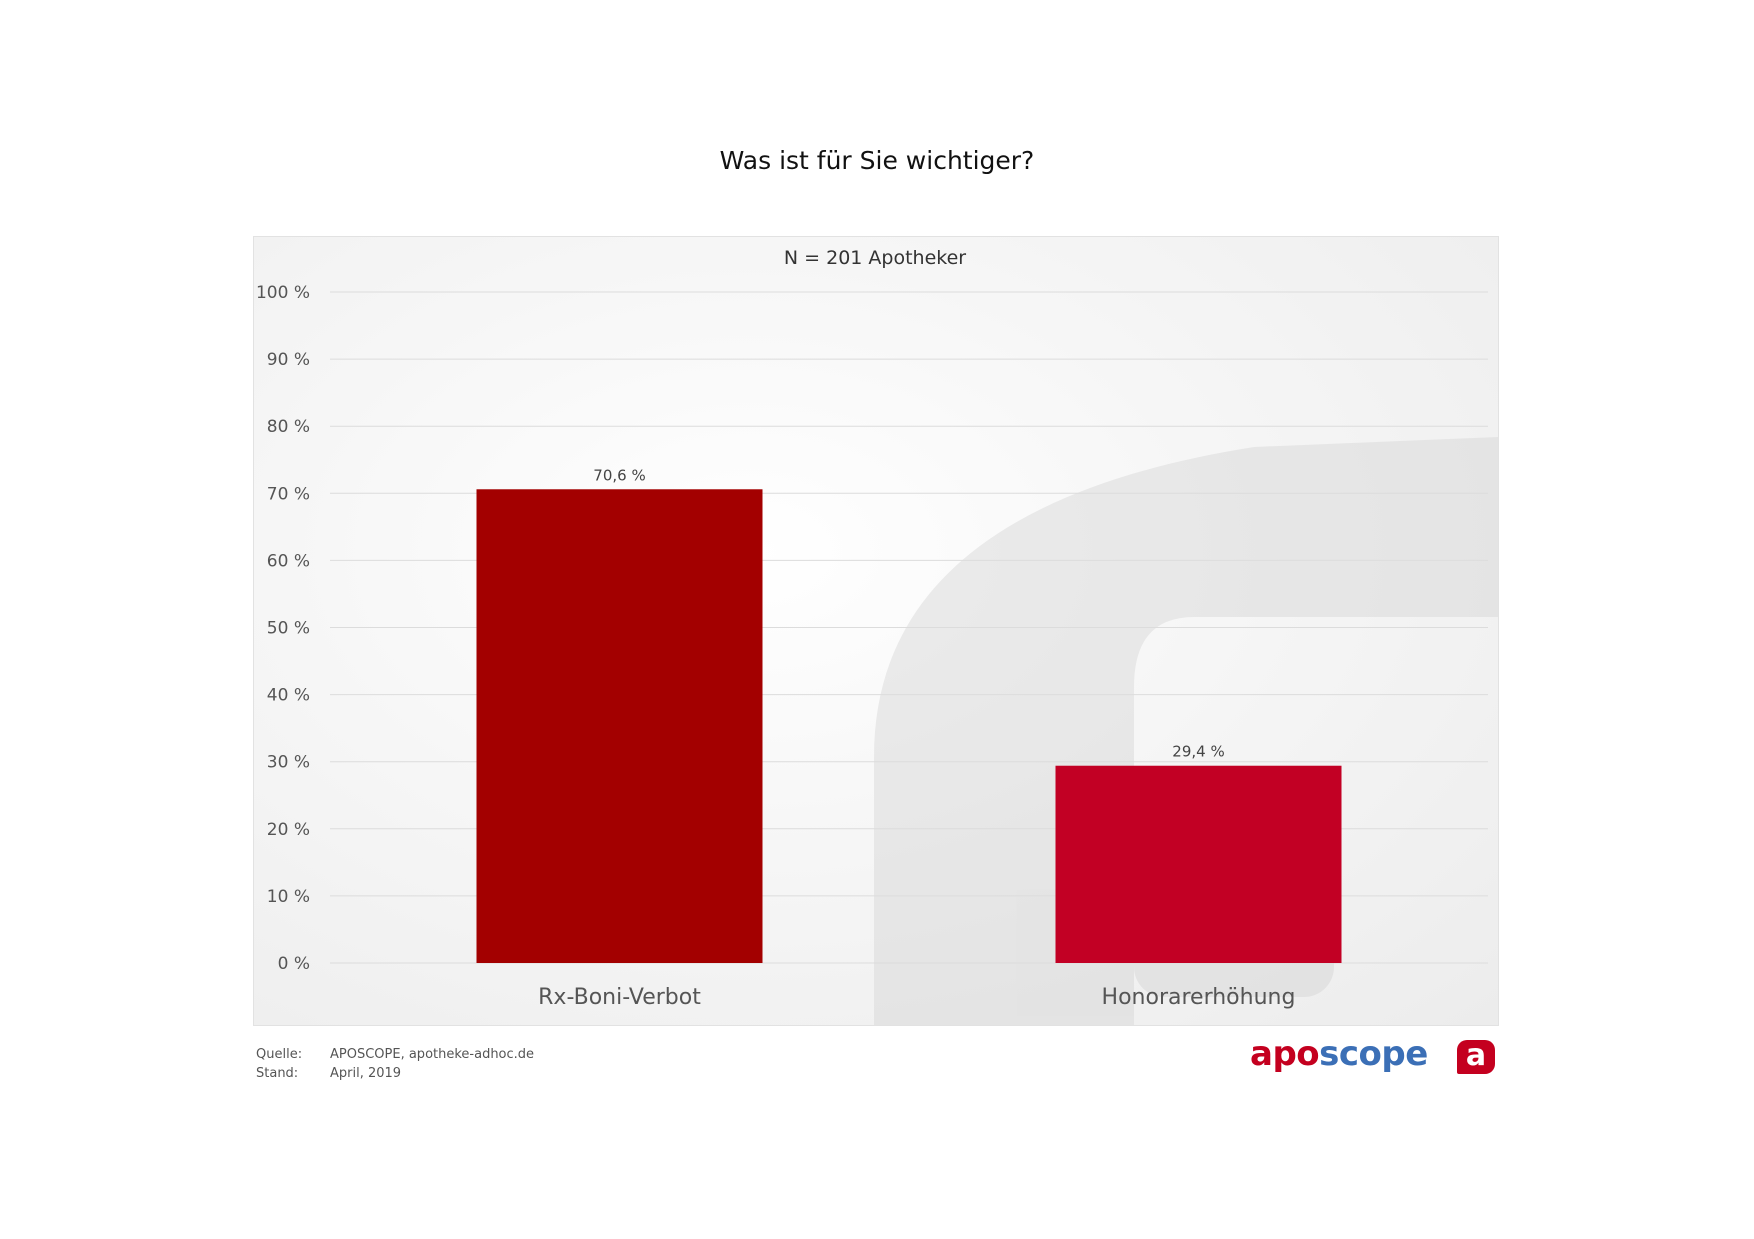 The image size is (1754, 1239). What do you see at coordinates (288, 427) in the screenshot?
I see `y-tick-label: 80 %` at bounding box center [288, 427].